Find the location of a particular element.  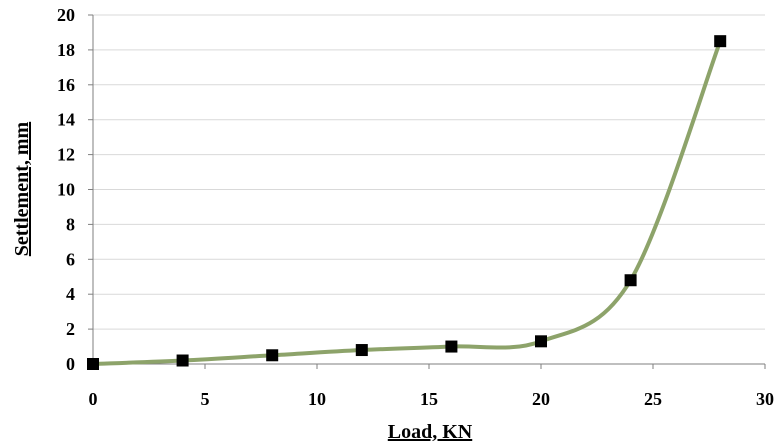

y-tick-label-8: 16 is located at coordinates (66, 85).